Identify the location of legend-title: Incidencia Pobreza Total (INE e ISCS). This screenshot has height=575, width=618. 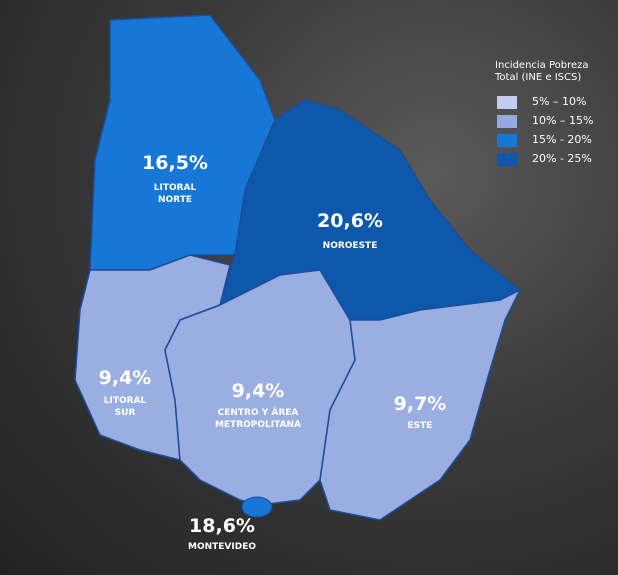
(542, 71).